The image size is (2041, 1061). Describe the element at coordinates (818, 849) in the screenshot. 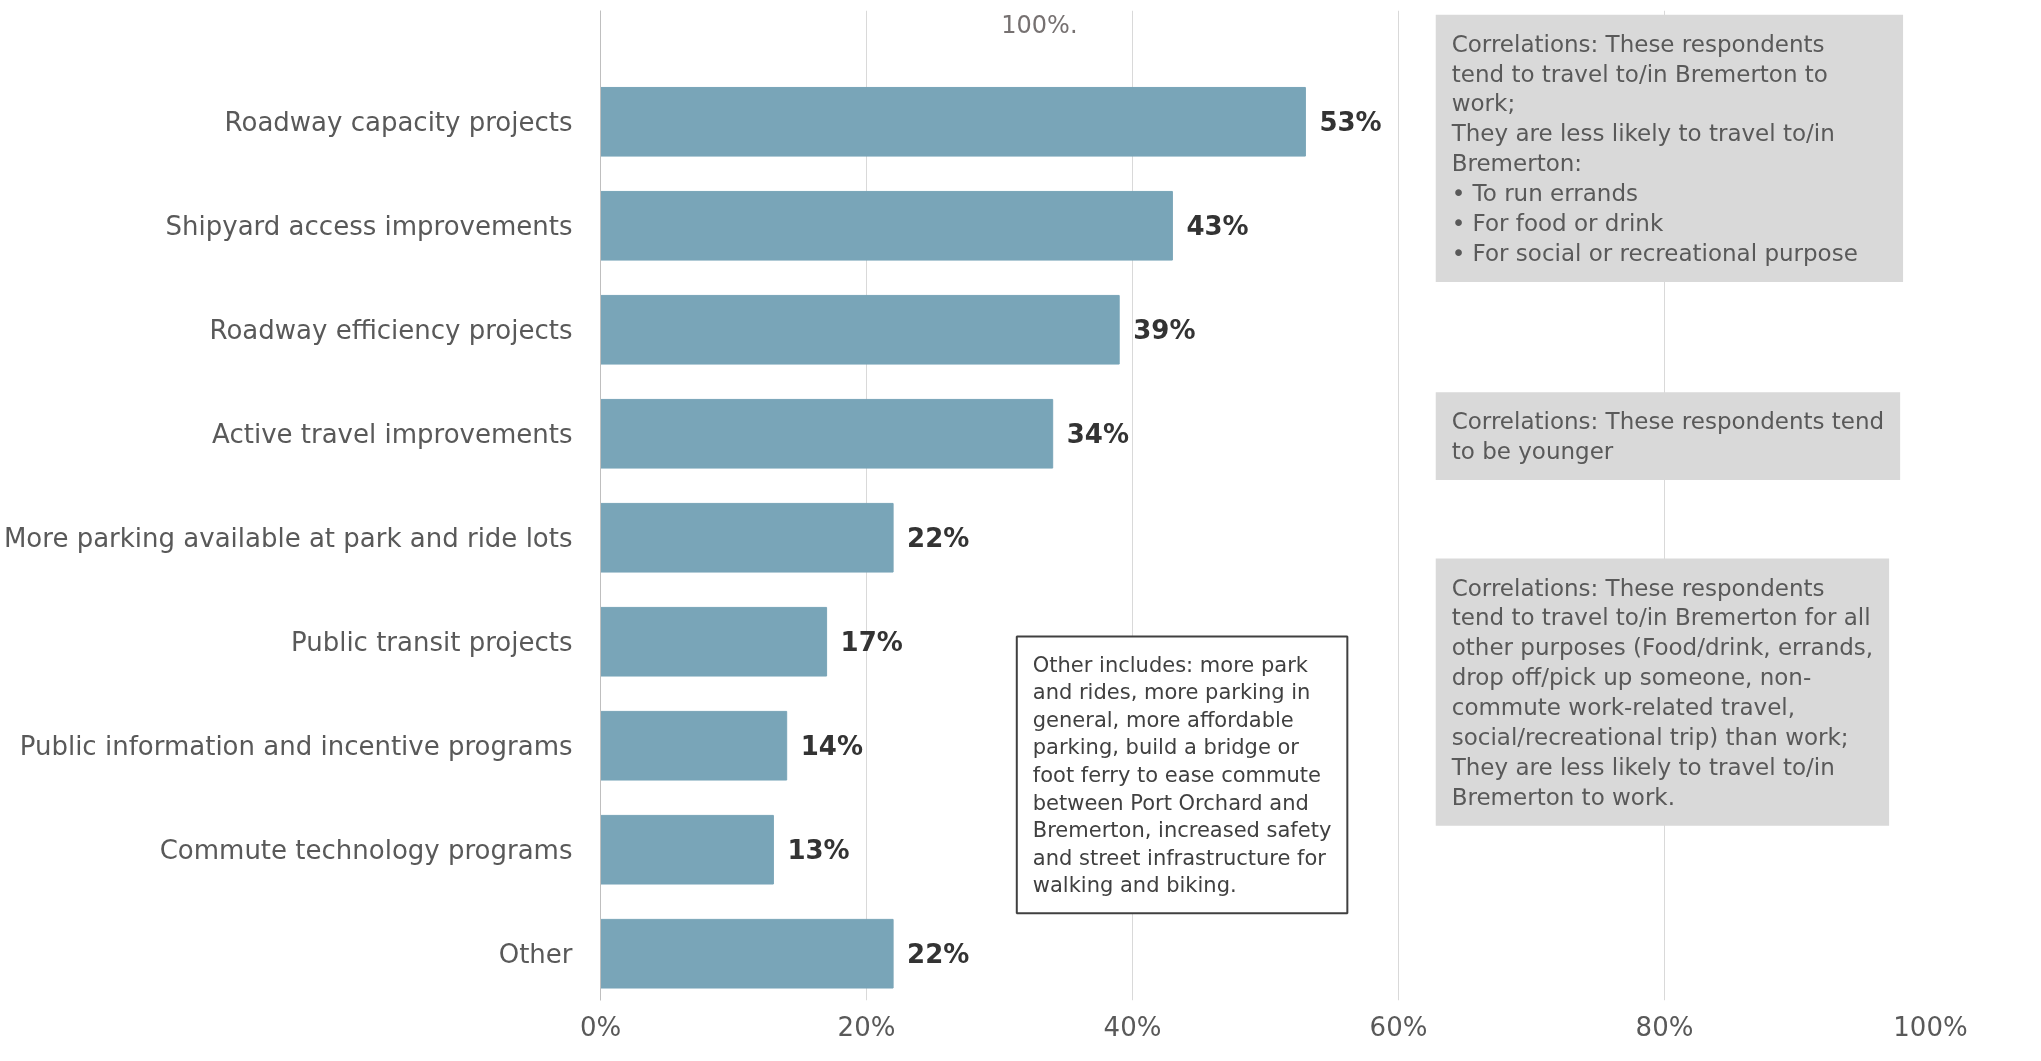

I see `data-label: 13%` at that location.